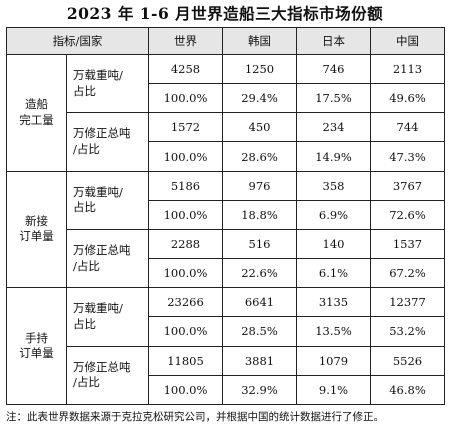 This screenshot has height=429, width=450. What do you see at coordinates (333, 214) in the screenshot?
I see `share-cell: 6.9%` at bounding box center [333, 214].